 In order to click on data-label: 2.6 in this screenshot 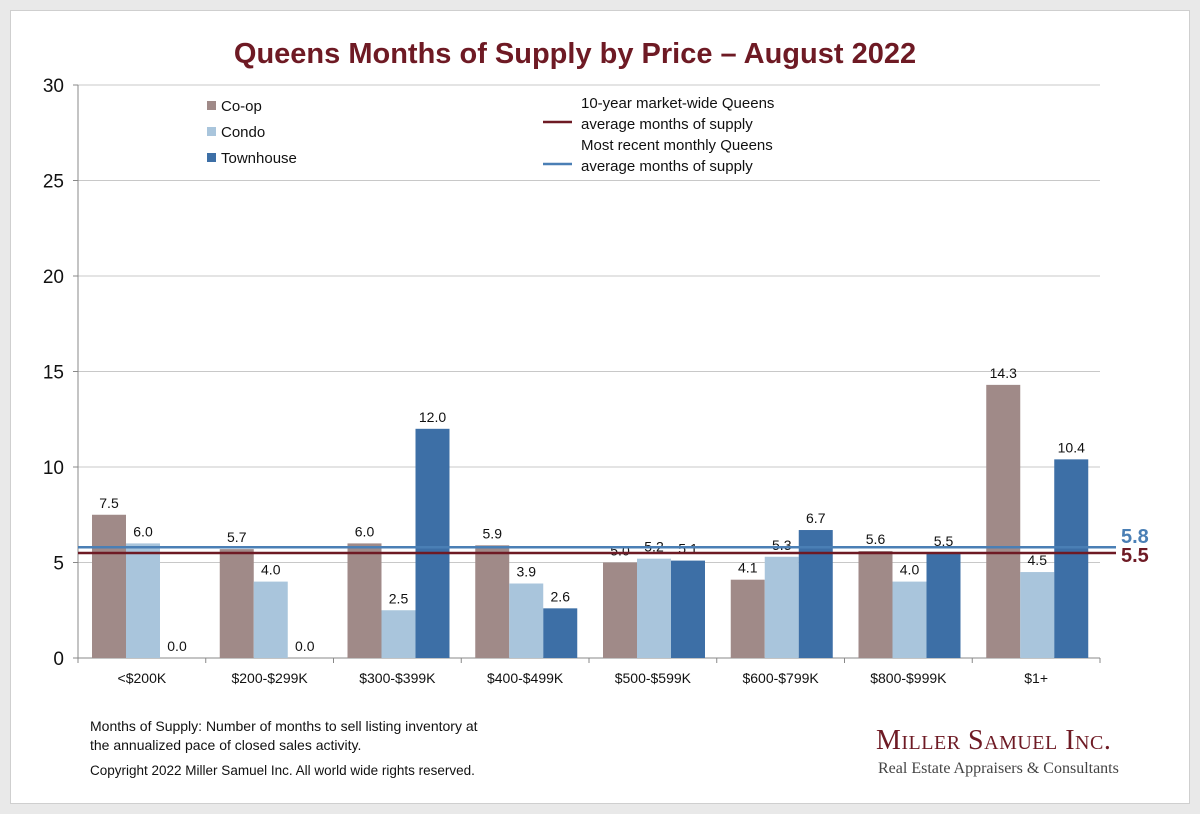, I will do `click(561, 596)`.